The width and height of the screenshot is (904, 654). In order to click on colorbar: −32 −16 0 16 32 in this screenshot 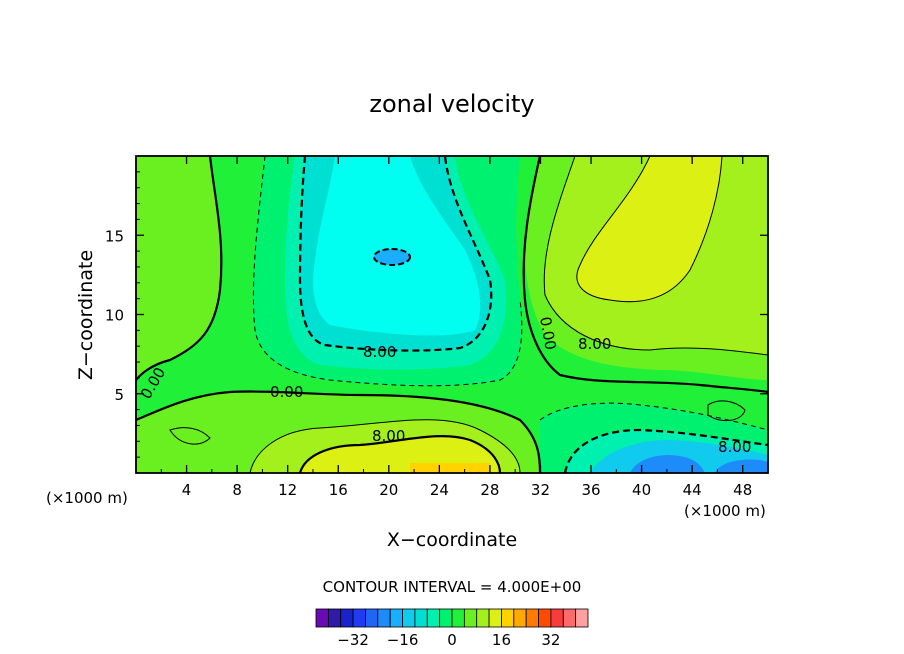, I will do `click(452, 628)`.